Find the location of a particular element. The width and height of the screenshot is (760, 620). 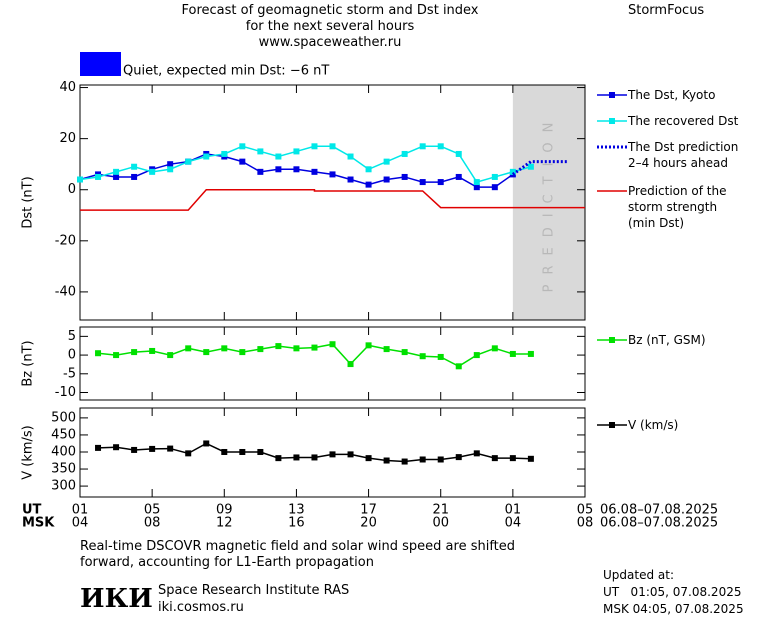

y-tick-label: 400 is located at coordinates (63, 451).